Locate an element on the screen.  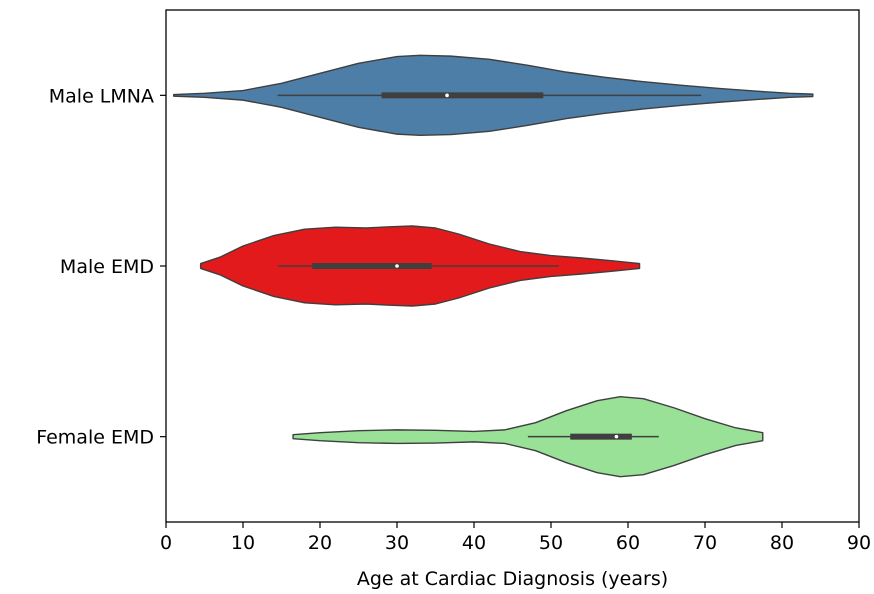
y-tick-label: Female EMD is located at coordinates (95, 438).